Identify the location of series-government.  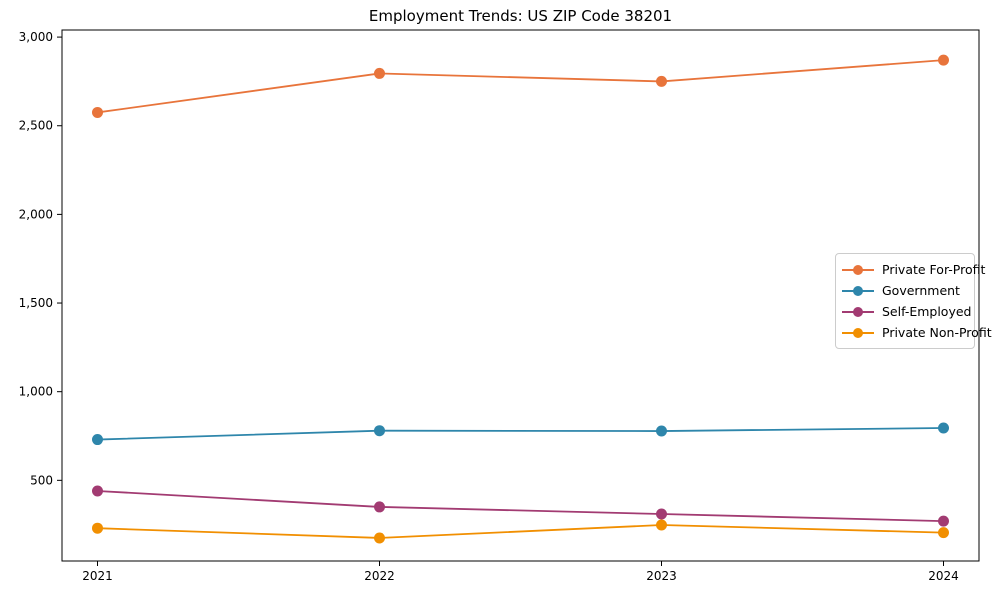
(520, 434).